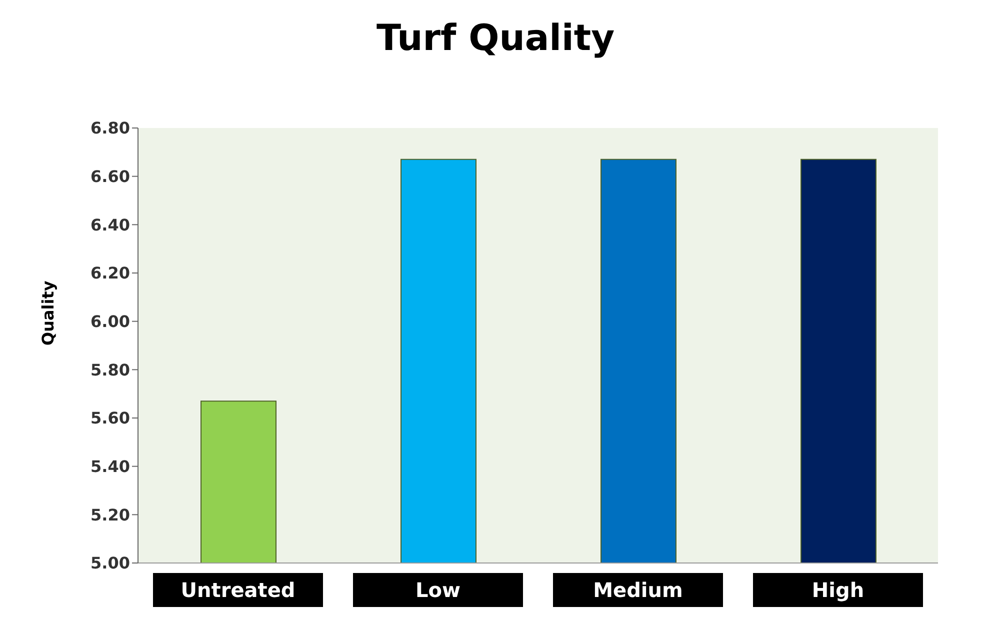 Image resolution: width=995 pixels, height=627 pixels. Describe the element at coordinates (110, 176) in the screenshot. I see `y-tick-label: 6.60` at that location.